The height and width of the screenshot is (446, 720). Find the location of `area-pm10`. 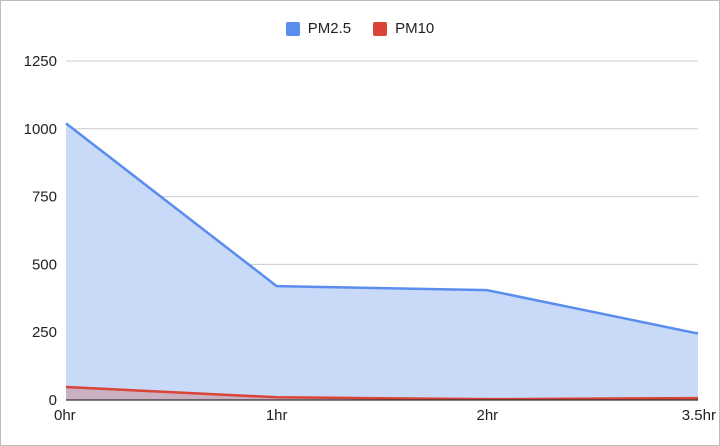

area-pm10 is located at coordinates (382, 393).